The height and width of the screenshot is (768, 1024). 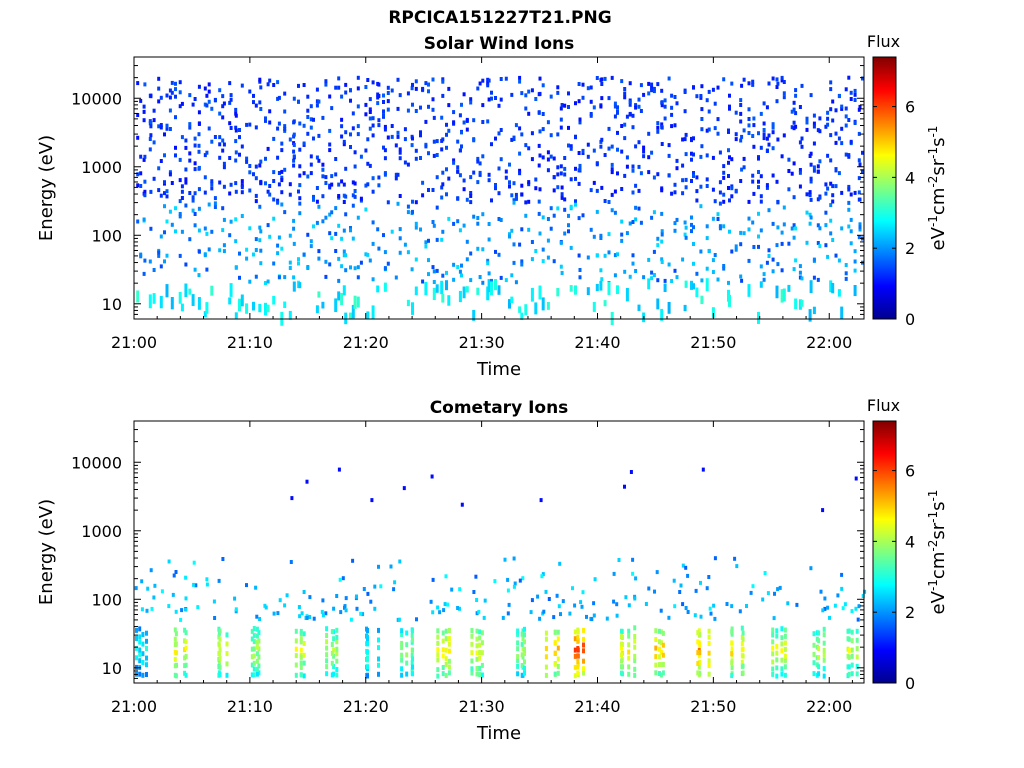 I want to click on colorbar-tick-label: 6, so click(x=910, y=471).